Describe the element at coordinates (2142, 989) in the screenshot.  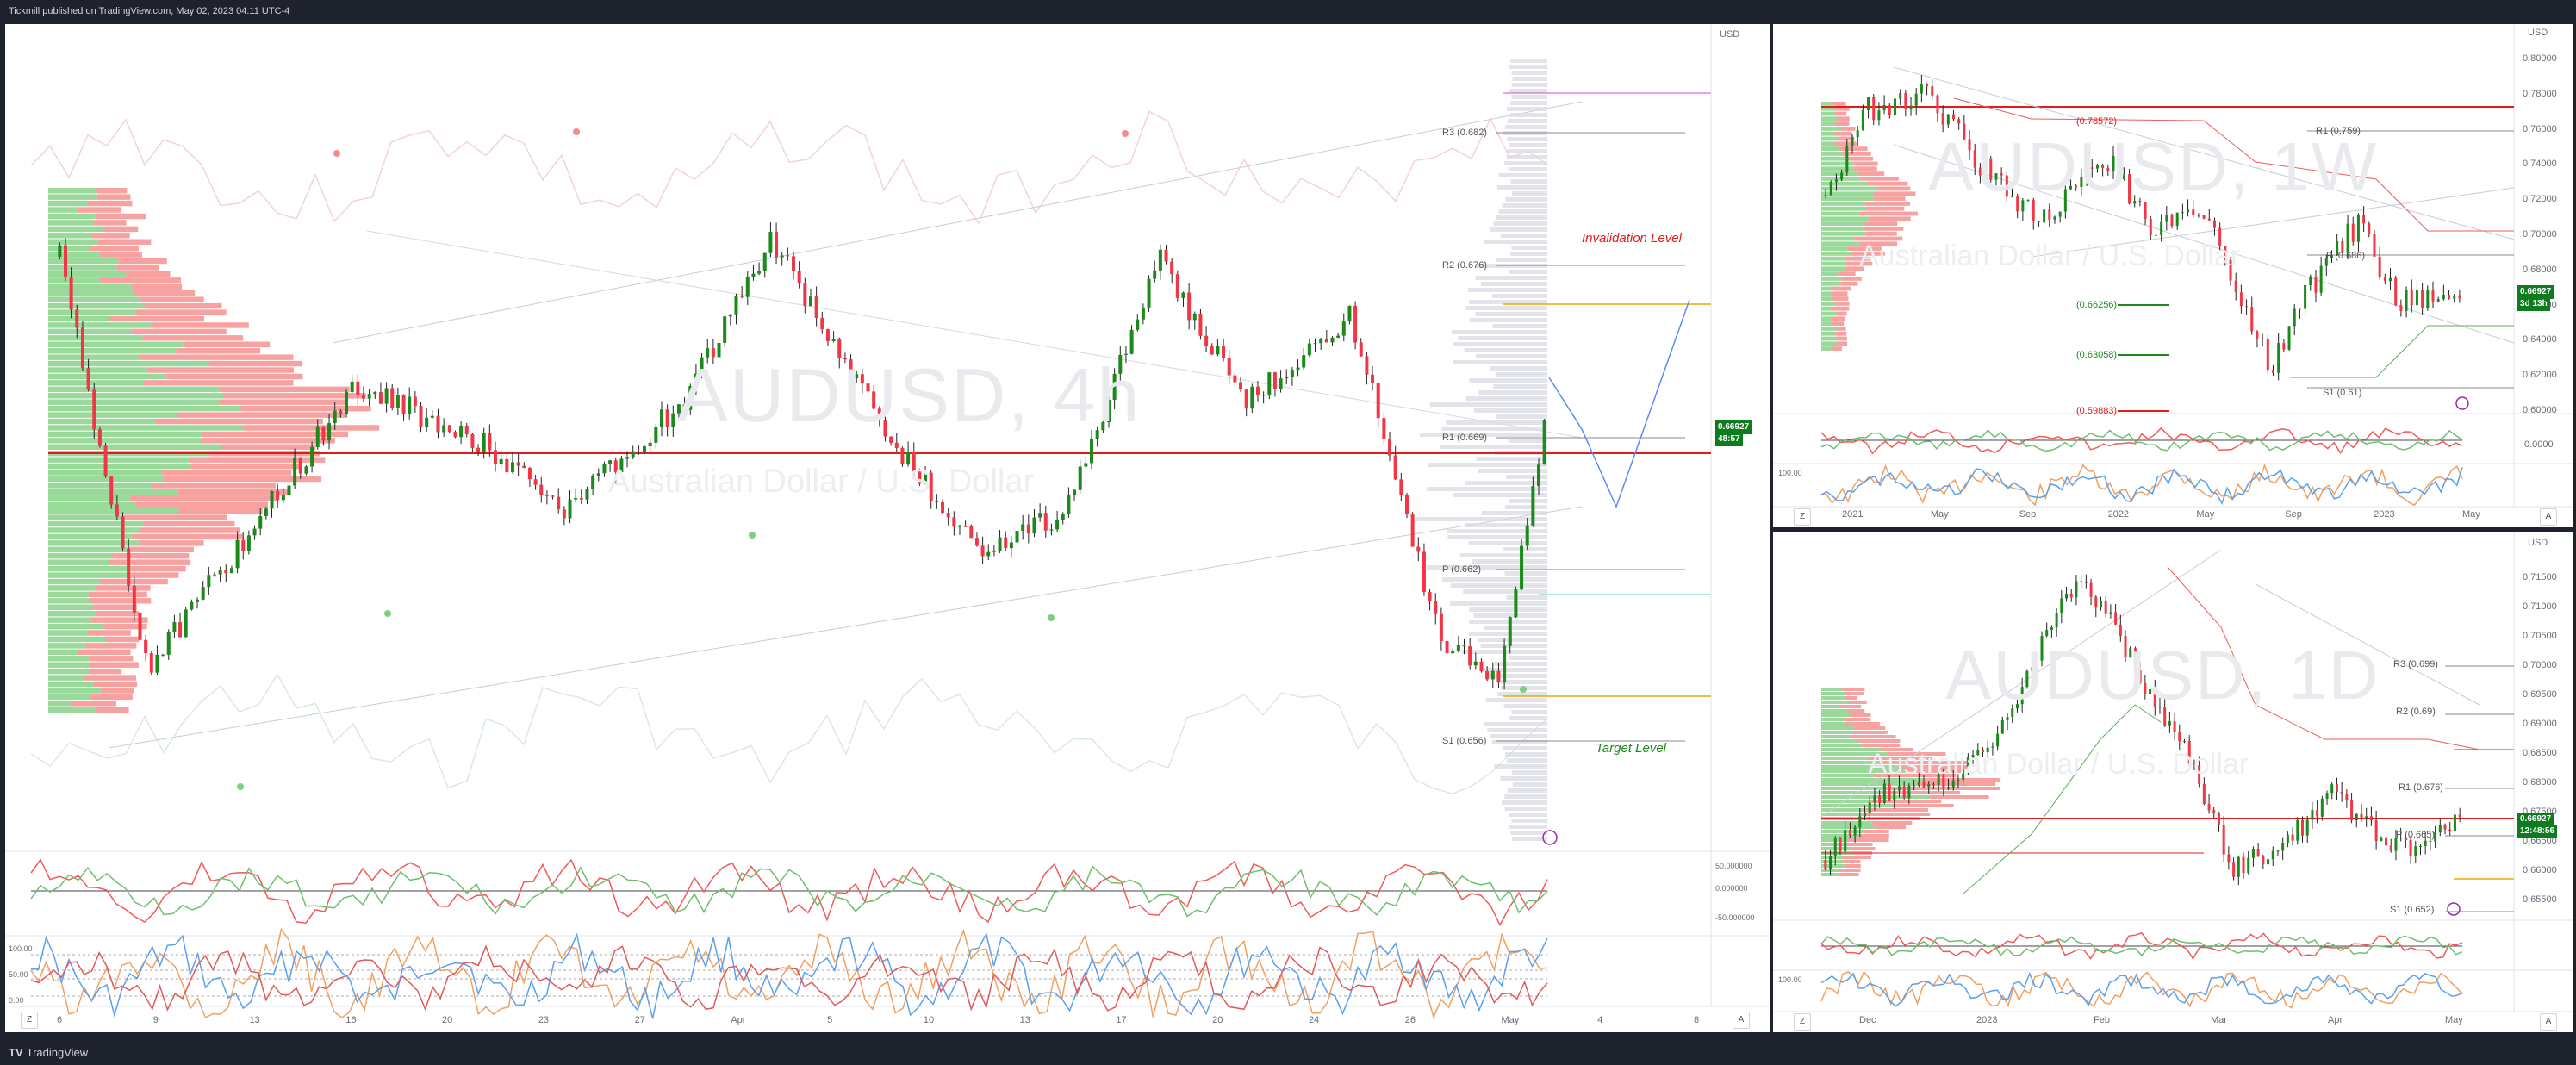
I see `daily-stoch-orange` at that location.